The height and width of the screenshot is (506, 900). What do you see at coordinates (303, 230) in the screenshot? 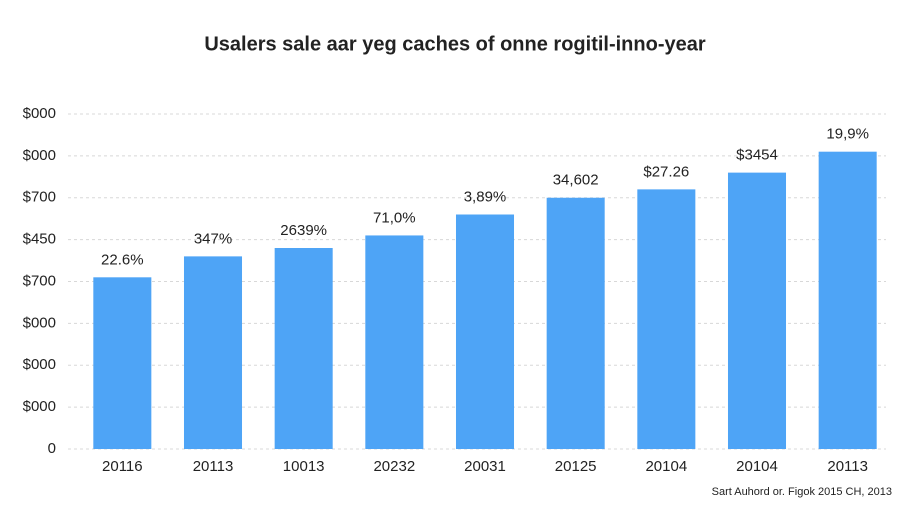
I see `data-label: 2639%` at bounding box center [303, 230].